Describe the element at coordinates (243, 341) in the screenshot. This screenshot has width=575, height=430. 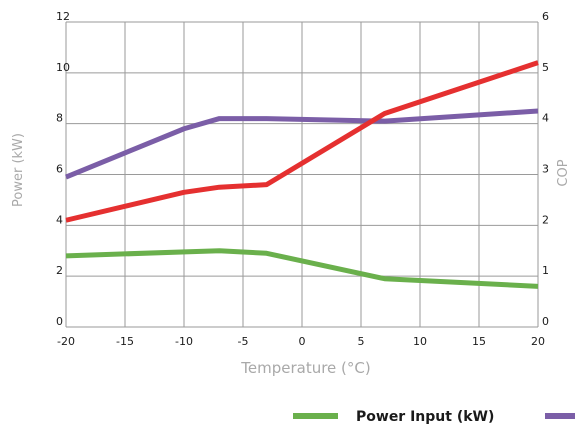
I see `x-tick-label: -5` at that location.